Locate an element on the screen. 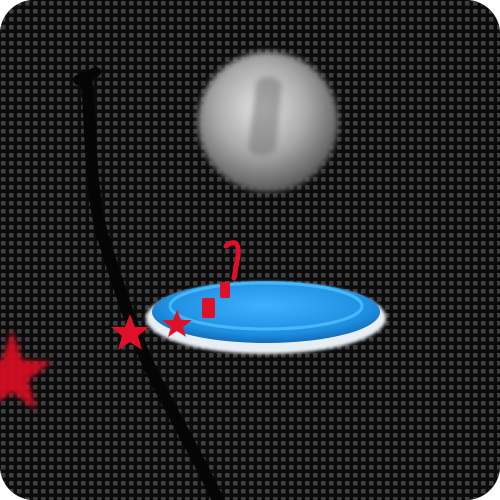 The height and width of the screenshot is (500, 500). red-markers is located at coordinates (216, 300).